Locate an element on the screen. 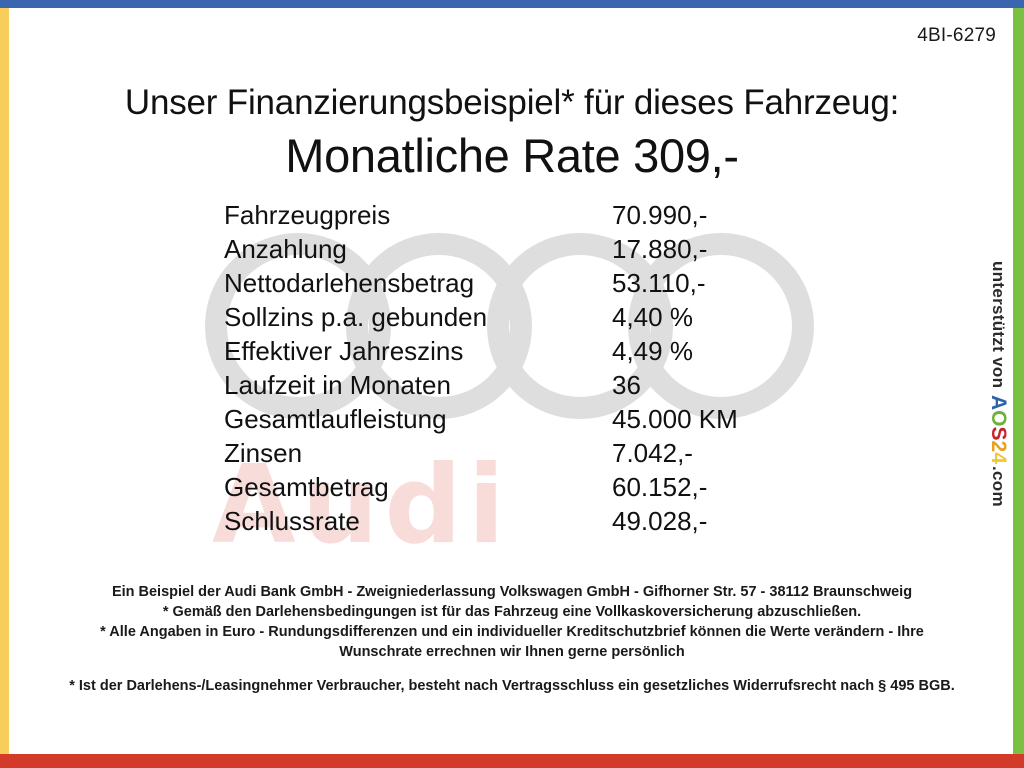  logo-letter-a: A is located at coordinates (998, 402).